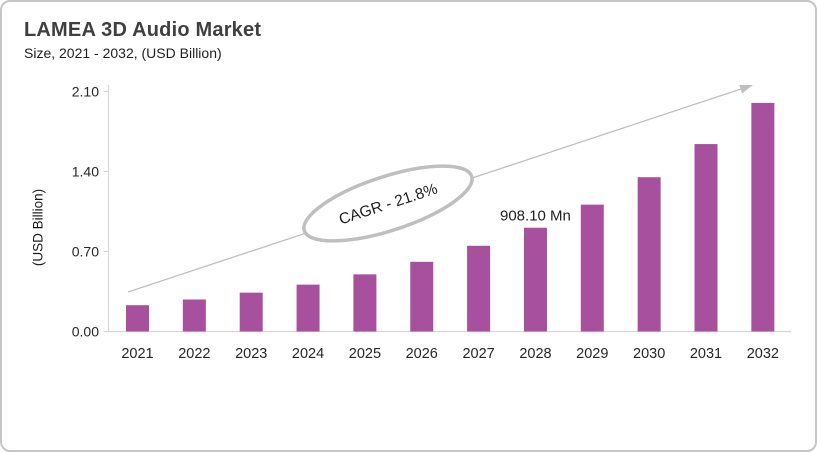 The height and width of the screenshot is (452, 817). What do you see at coordinates (251, 312) in the screenshot?
I see `bar-2023` at bounding box center [251, 312].